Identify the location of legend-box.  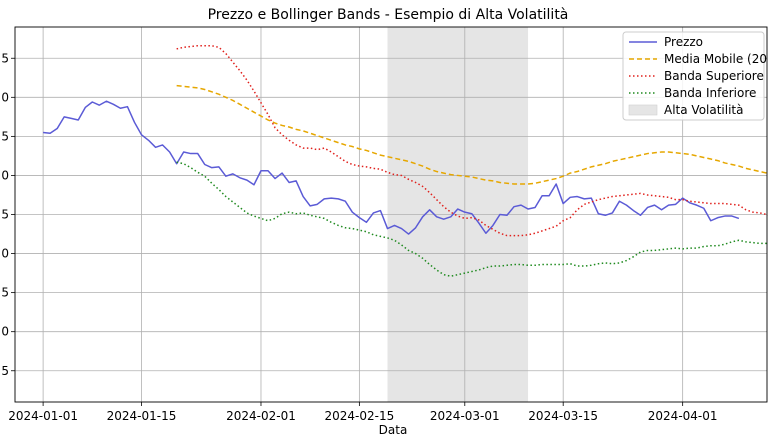
(693, 76).